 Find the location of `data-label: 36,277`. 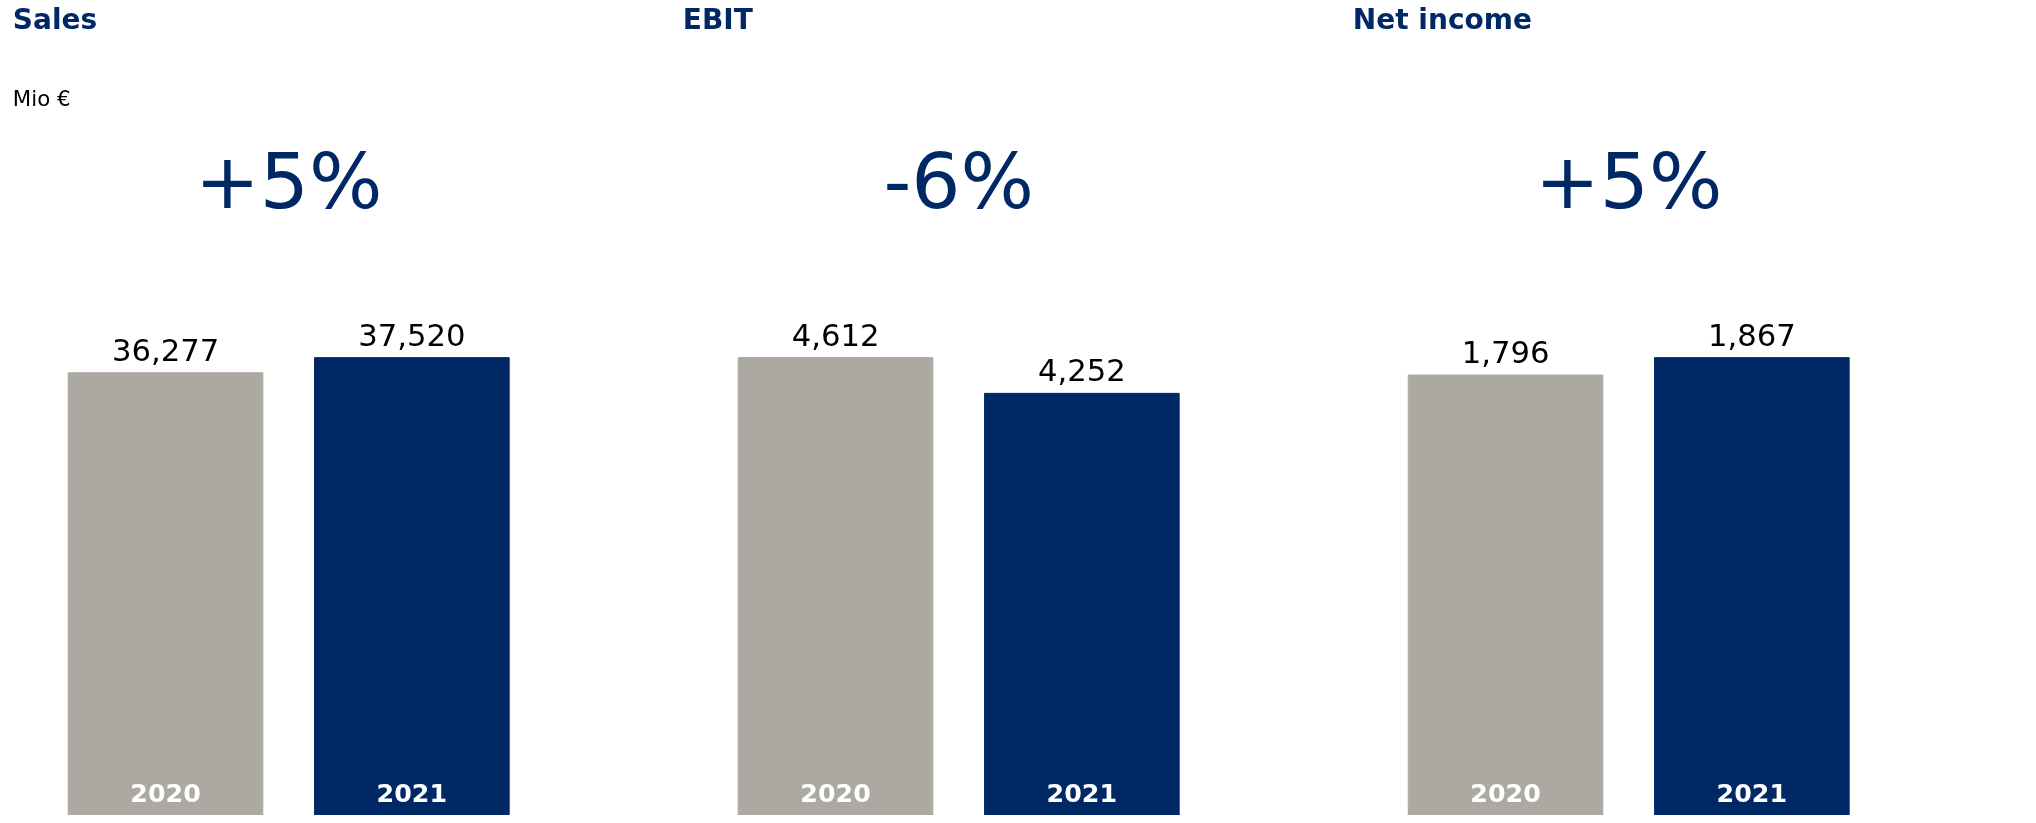

data-label: 36,277 is located at coordinates (165, 350).